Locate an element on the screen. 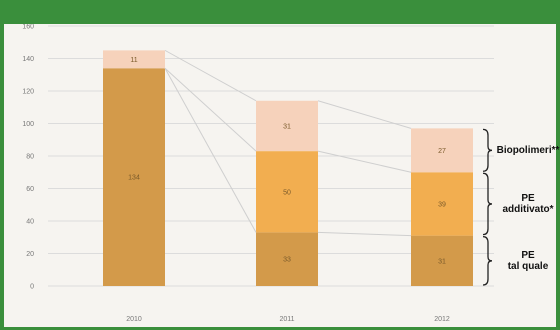  legend-label-line: additivato* is located at coordinates (528, 209).